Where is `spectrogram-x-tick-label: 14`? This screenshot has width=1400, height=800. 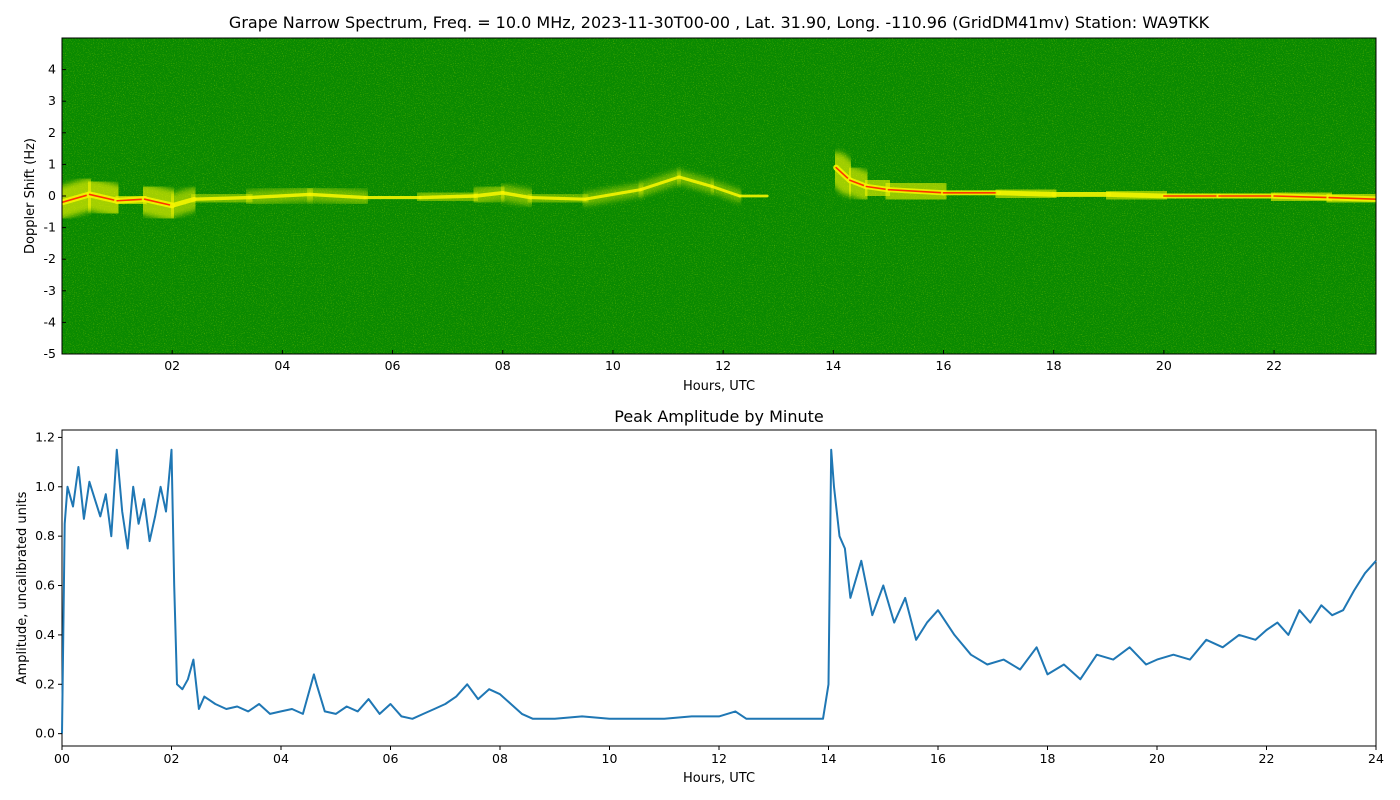 spectrogram-x-tick-label: 14 is located at coordinates (833, 365).